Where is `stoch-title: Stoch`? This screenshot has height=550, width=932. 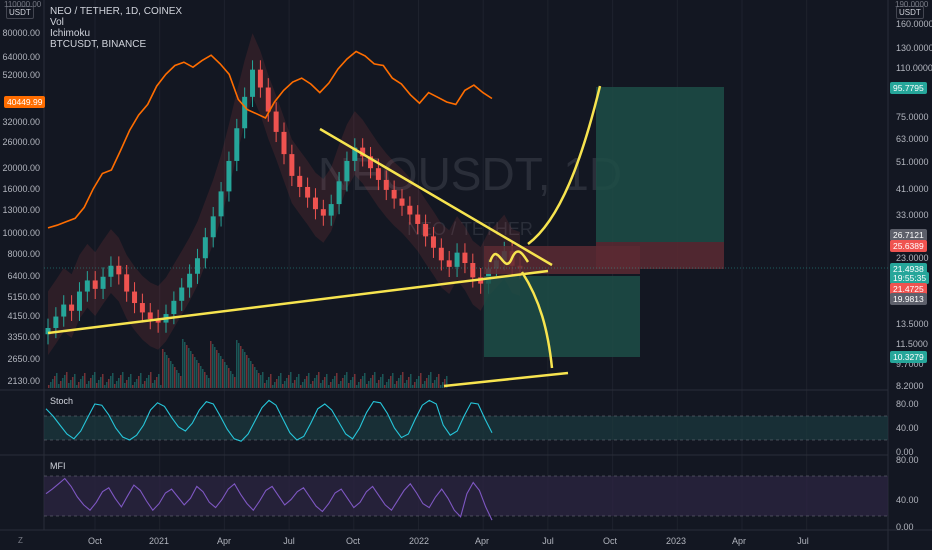
stoch-title: Stoch is located at coordinates (62, 401).